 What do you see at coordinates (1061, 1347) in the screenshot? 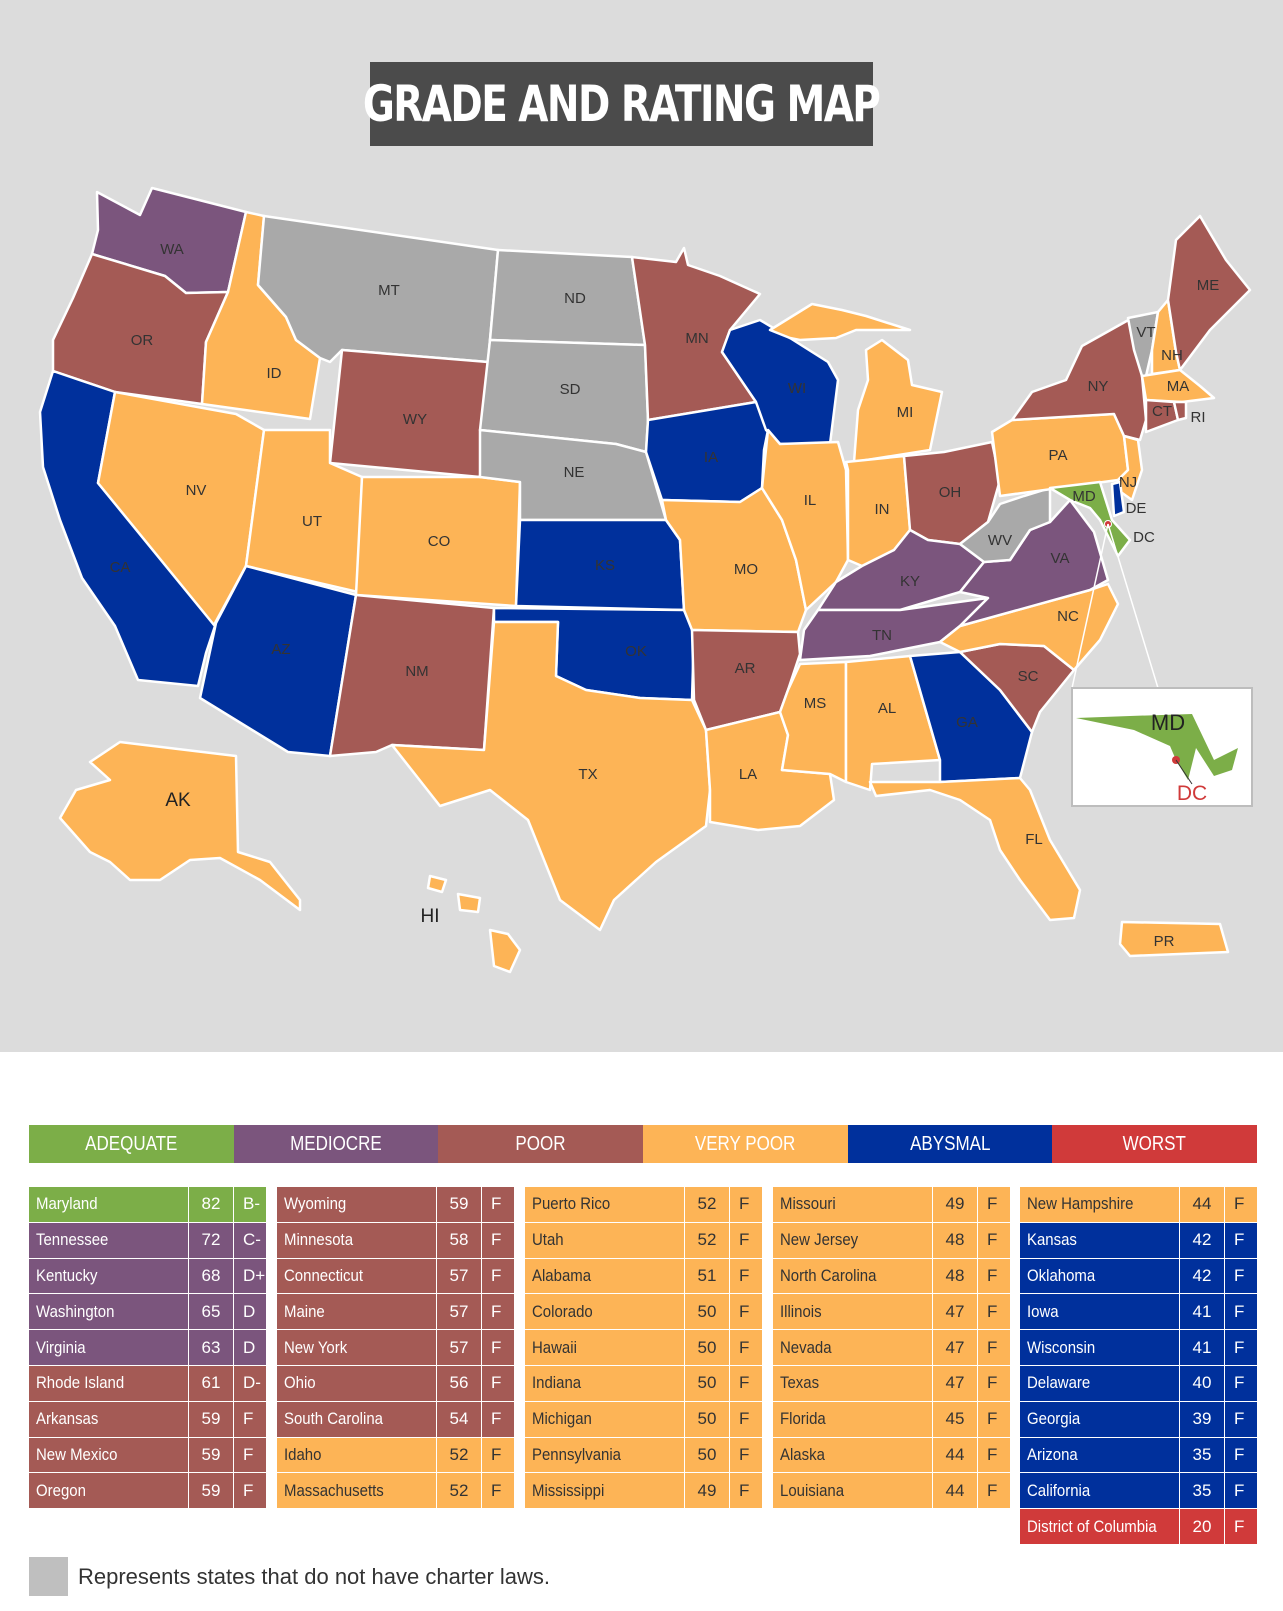
I see `row-state-text: Wisconsin` at bounding box center [1061, 1347].